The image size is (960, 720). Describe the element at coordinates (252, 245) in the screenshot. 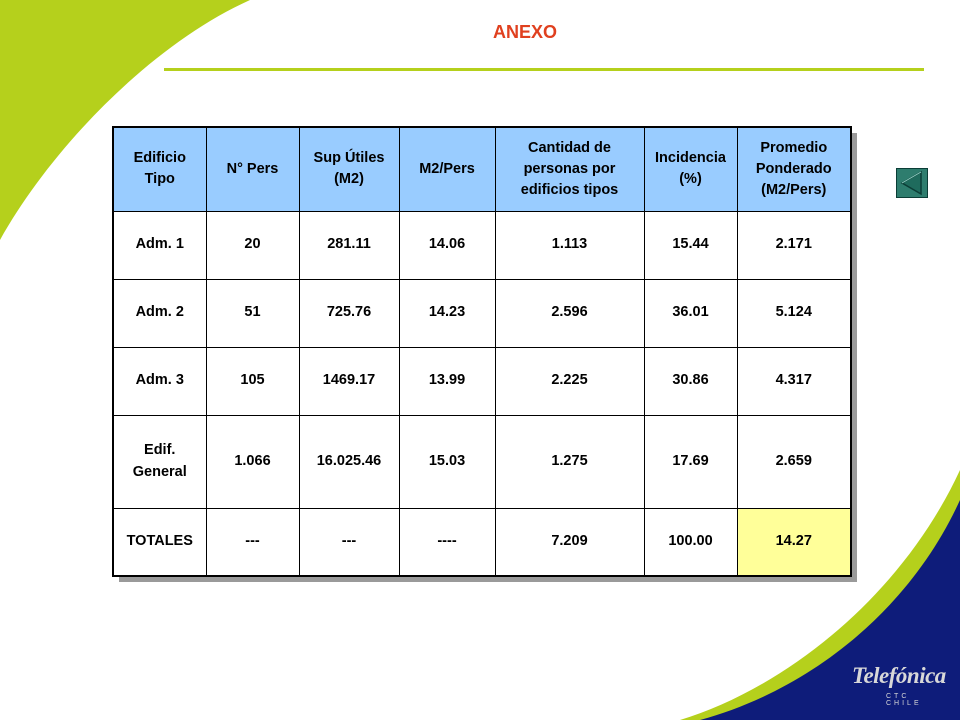

I see `cell-n-pers: 20` at that location.